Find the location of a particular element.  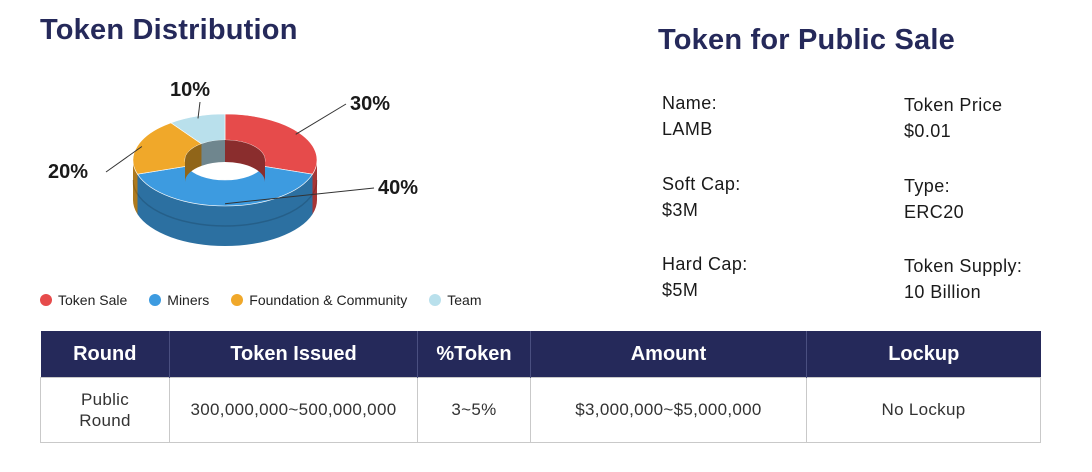

cell-percent-token: 3~5% is located at coordinates (474, 410).